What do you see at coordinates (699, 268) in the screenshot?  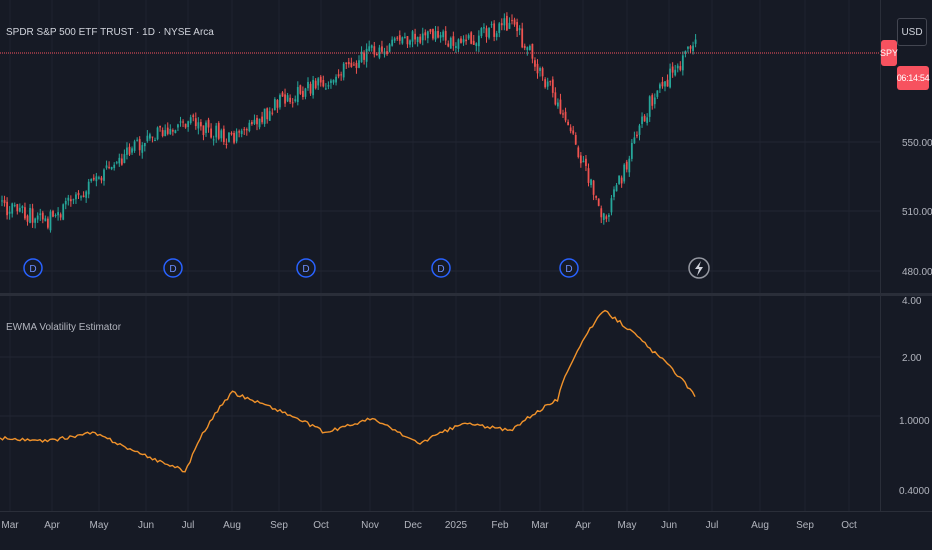 I see `earnings-lightning-marker` at bounding box center [699, 268].